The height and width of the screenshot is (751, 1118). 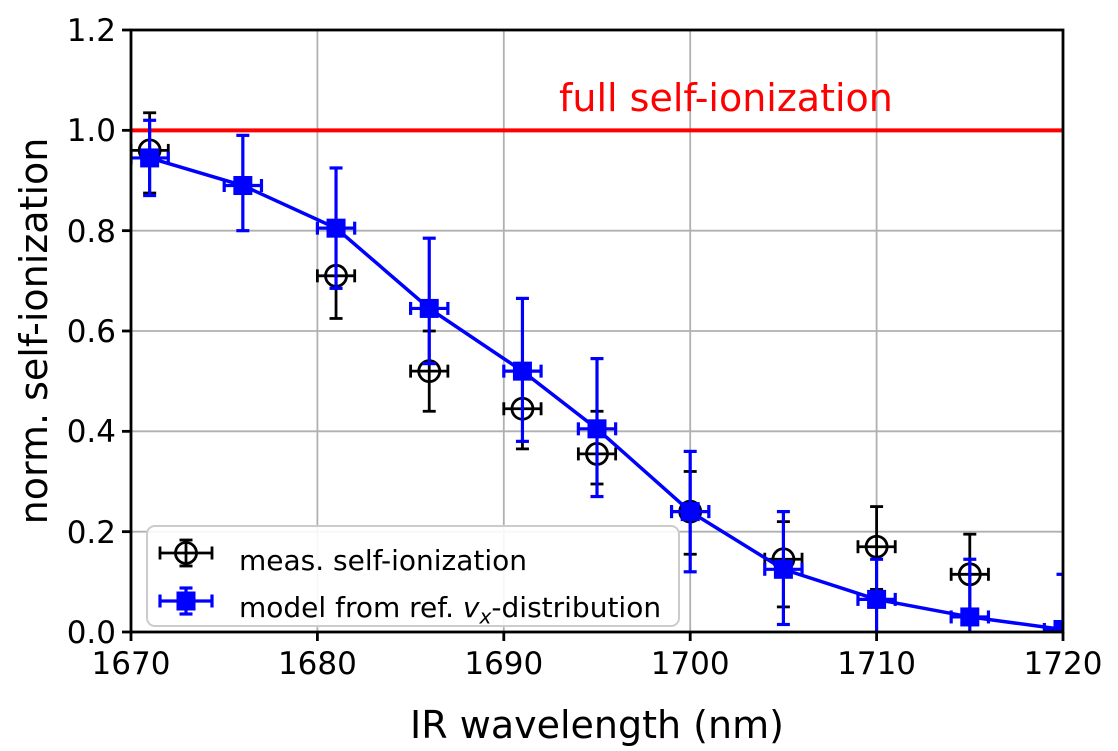 I want to click on legend-label-model-subscript: x, so click(x=485, y=616).